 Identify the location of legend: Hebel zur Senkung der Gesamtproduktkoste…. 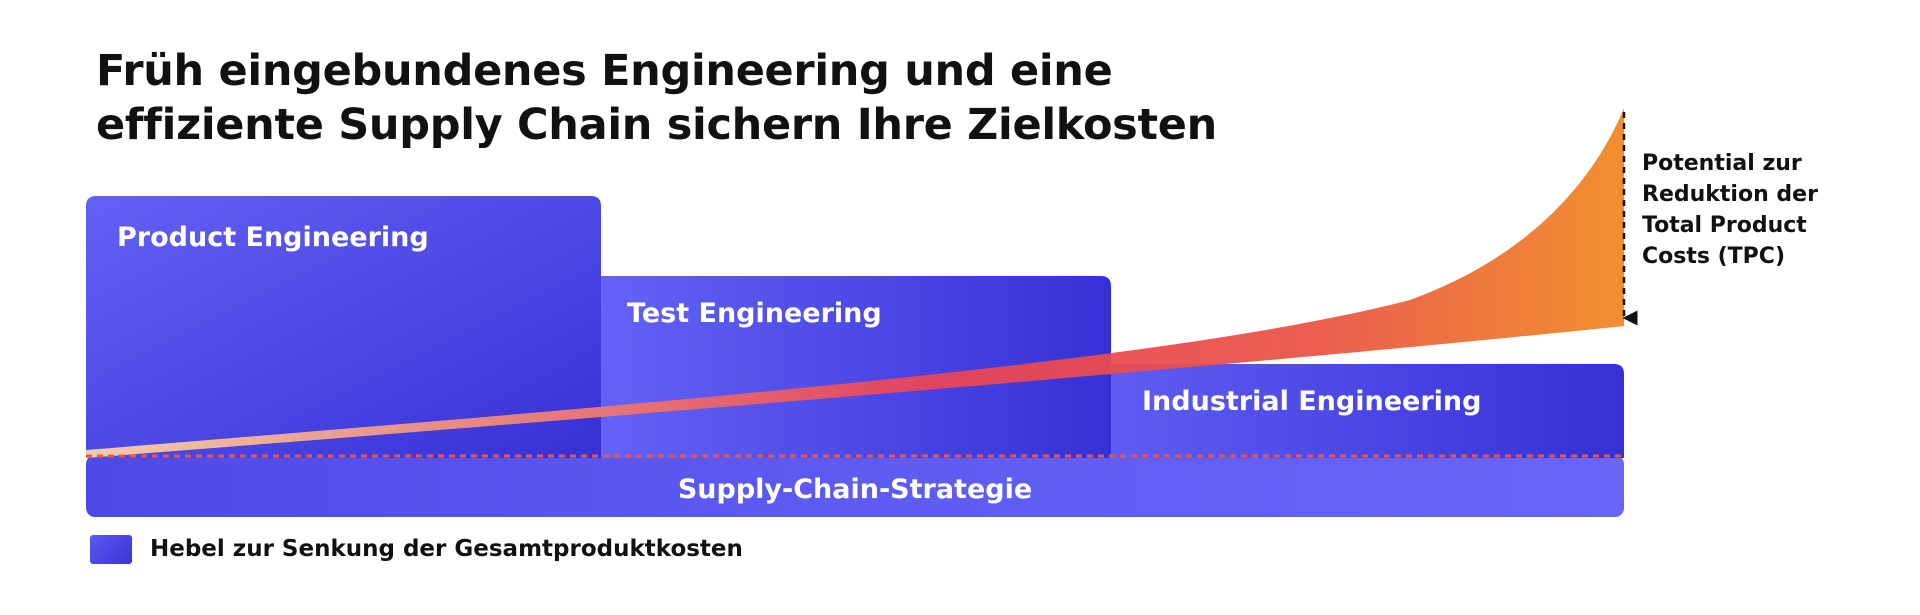
(416, 549).